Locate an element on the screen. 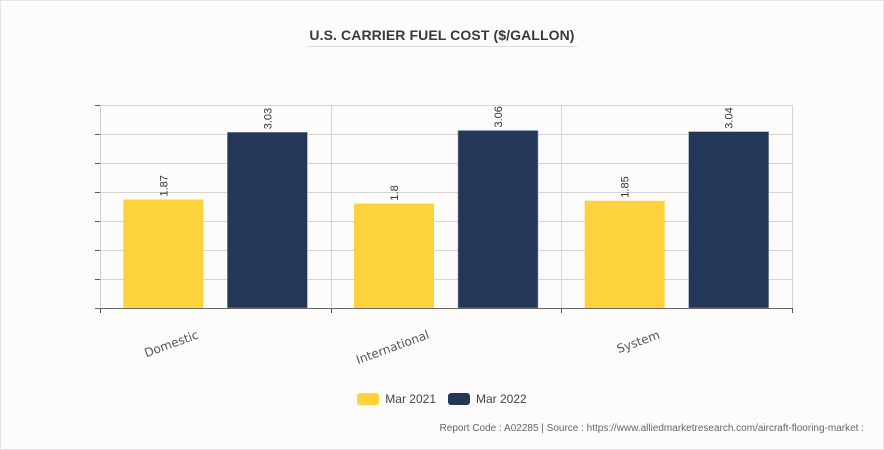  data-labels: 1.87 3.03 1.8 3.06 1.85 3.04 is located at coordinates (446, 153).